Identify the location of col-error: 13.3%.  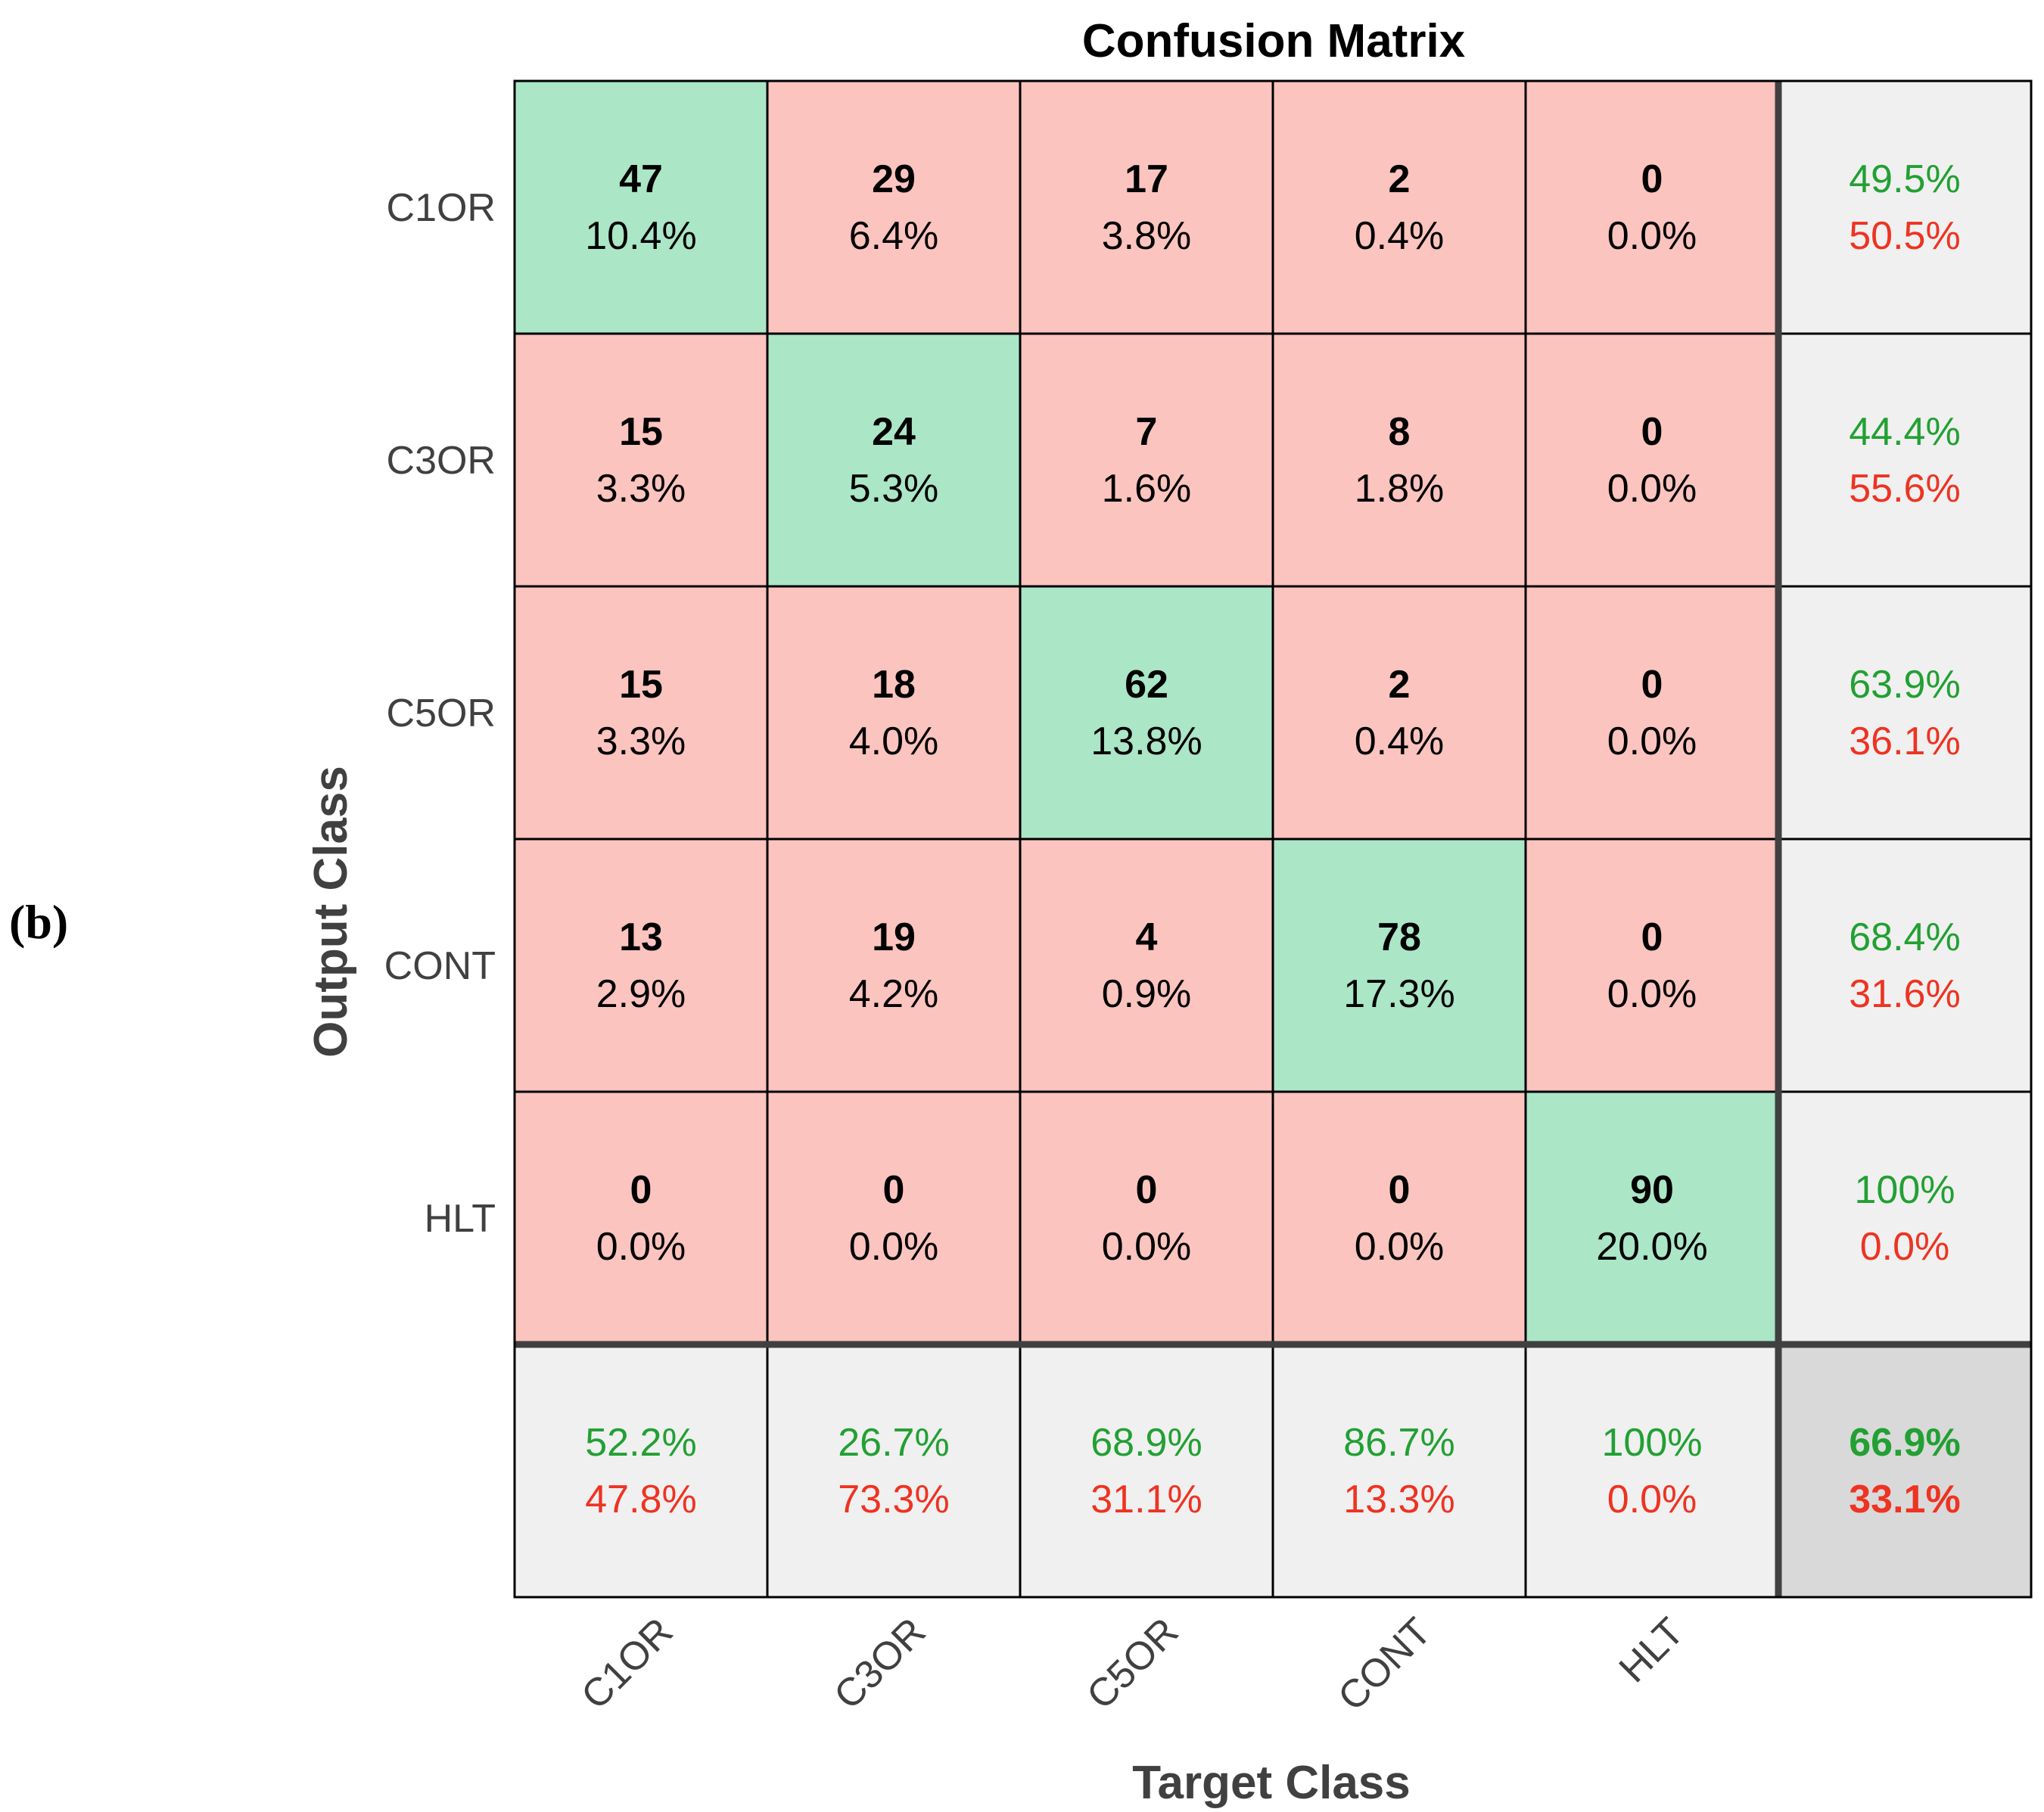
(1398, 1499).